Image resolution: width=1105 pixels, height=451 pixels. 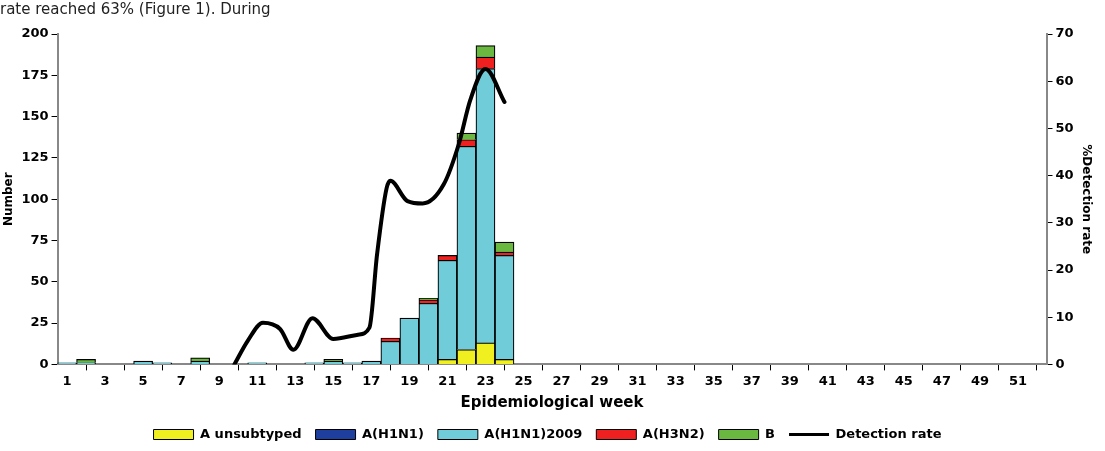 I want to click on x-tick-label: 45, so click(x=903, y=380).